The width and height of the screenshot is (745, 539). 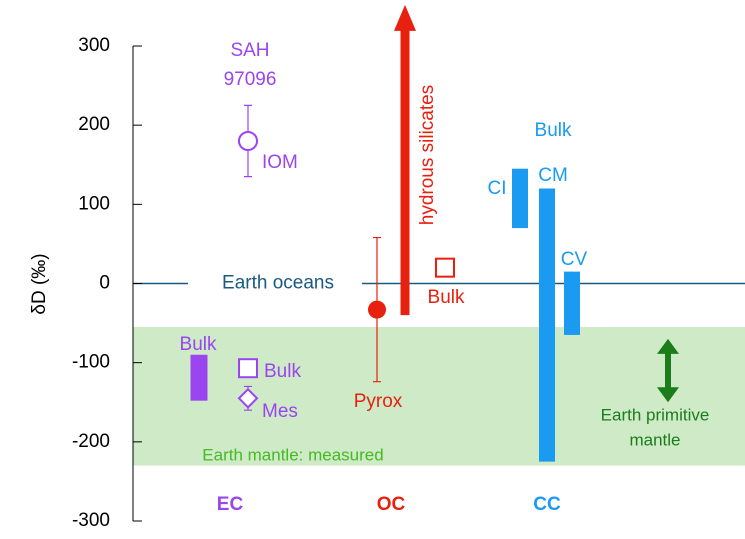 I want to click on series-label: Pyrox, so click(x=378, y=401).